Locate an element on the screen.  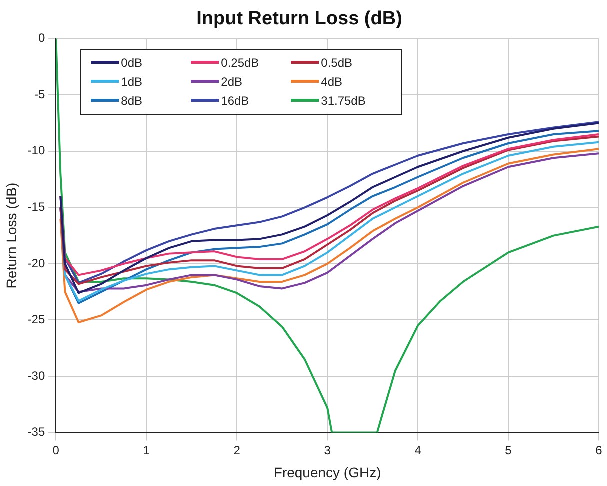
legend-label: 1dB is located at coordinates (131, 81).